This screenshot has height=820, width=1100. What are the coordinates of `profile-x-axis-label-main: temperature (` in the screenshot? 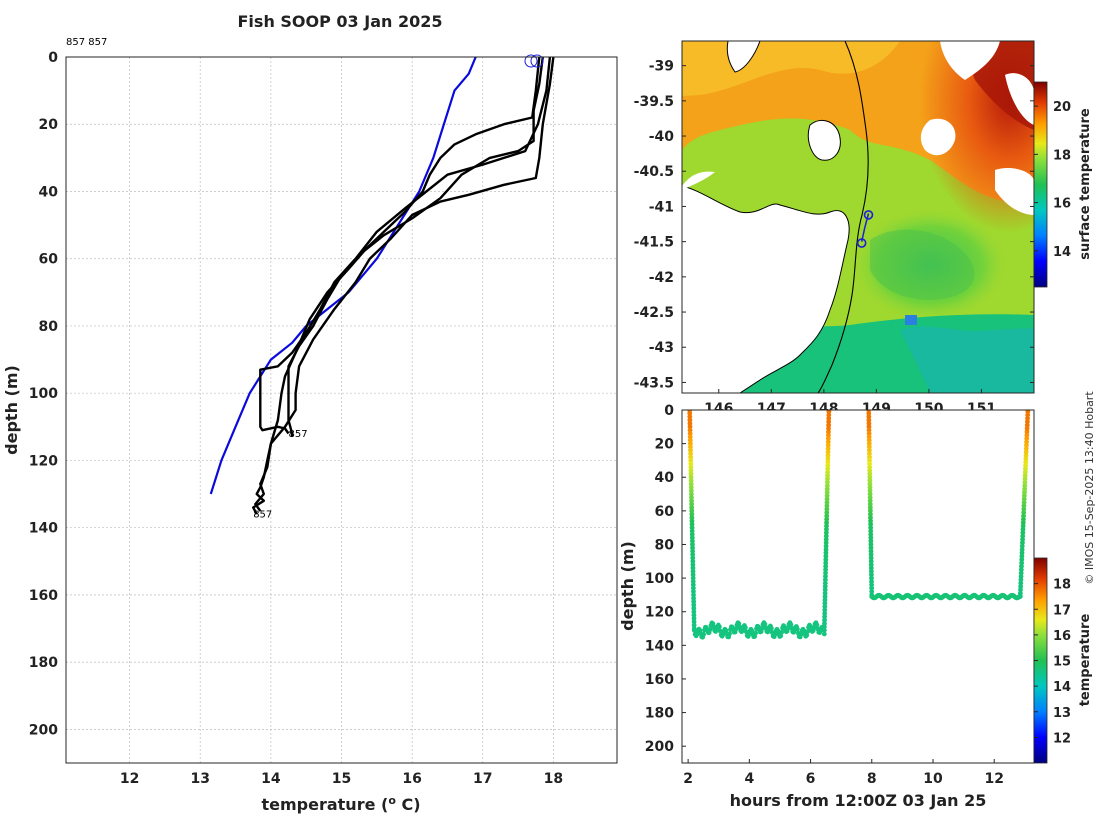 It's located at (324, 804).